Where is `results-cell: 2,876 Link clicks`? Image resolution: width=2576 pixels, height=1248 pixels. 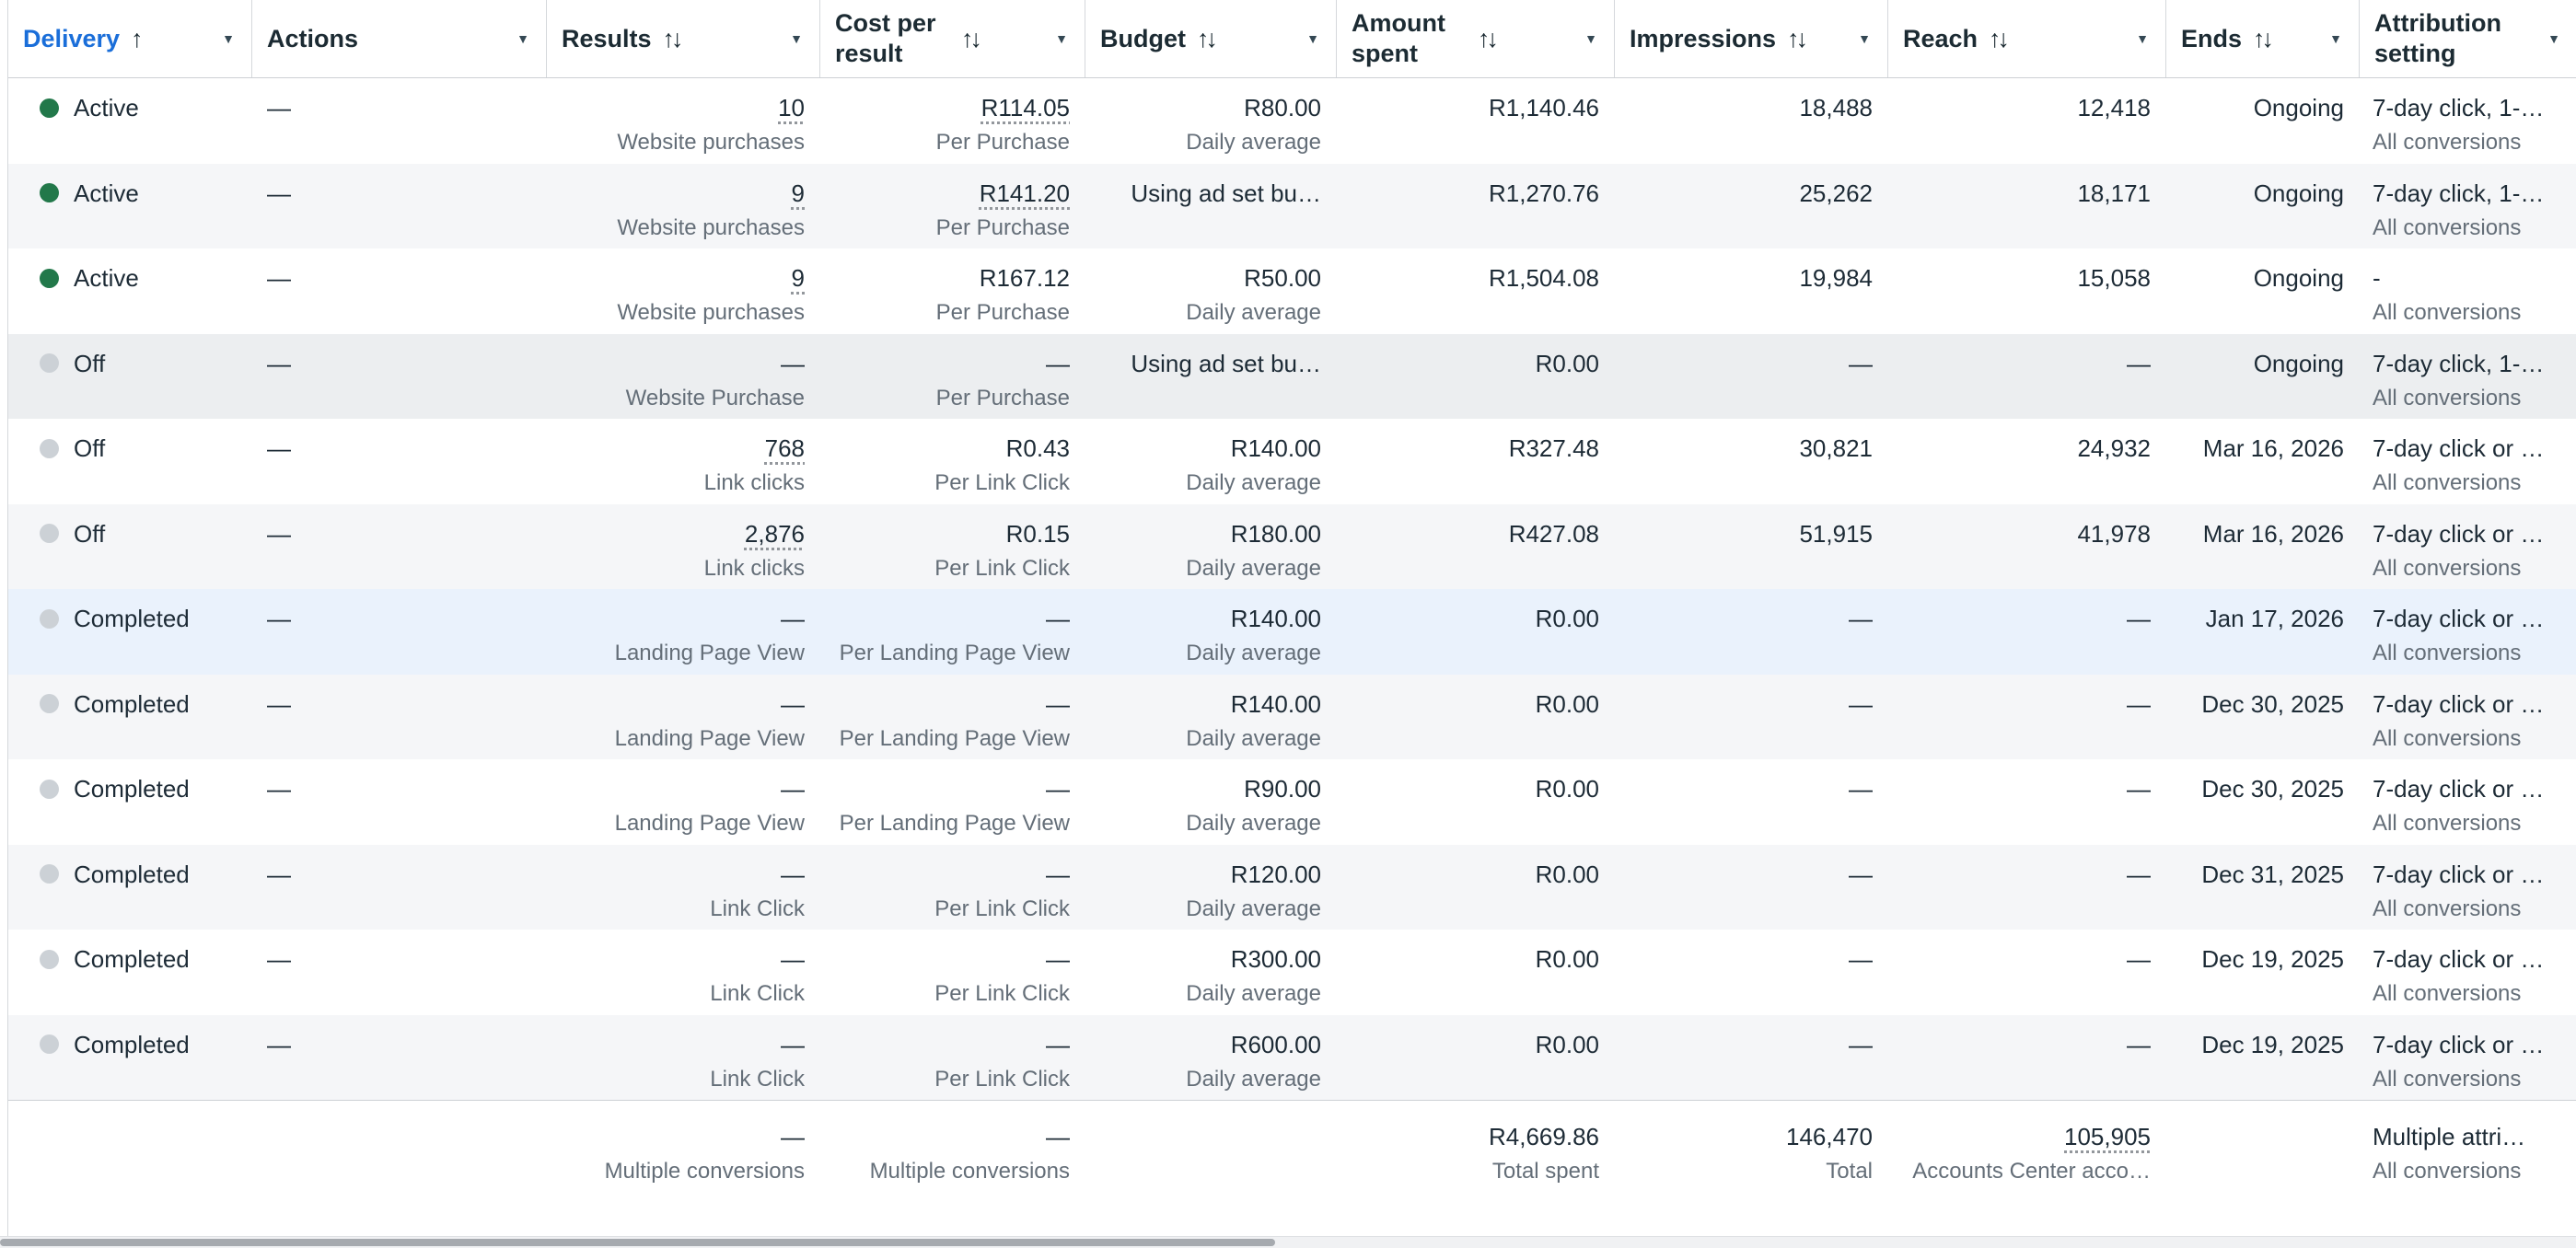
results-cell: 2,876 Link clicks is located at coordinates (683, 547).